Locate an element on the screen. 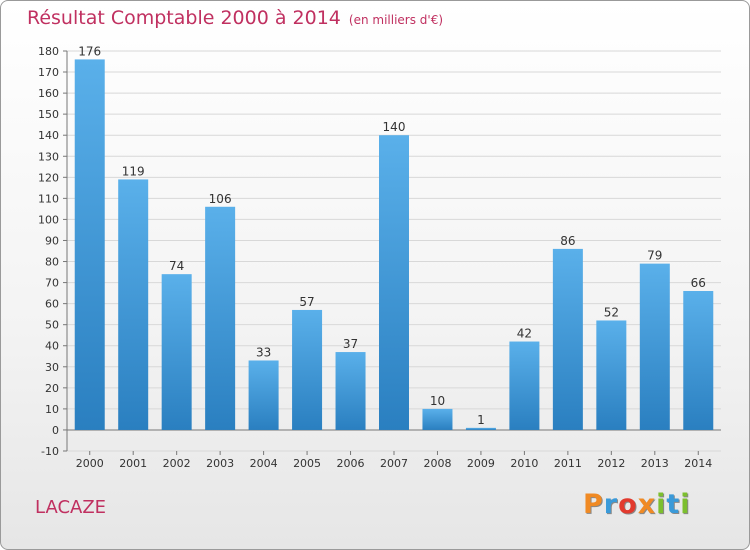  logo-letter: t is located at coordinates (673, 504).